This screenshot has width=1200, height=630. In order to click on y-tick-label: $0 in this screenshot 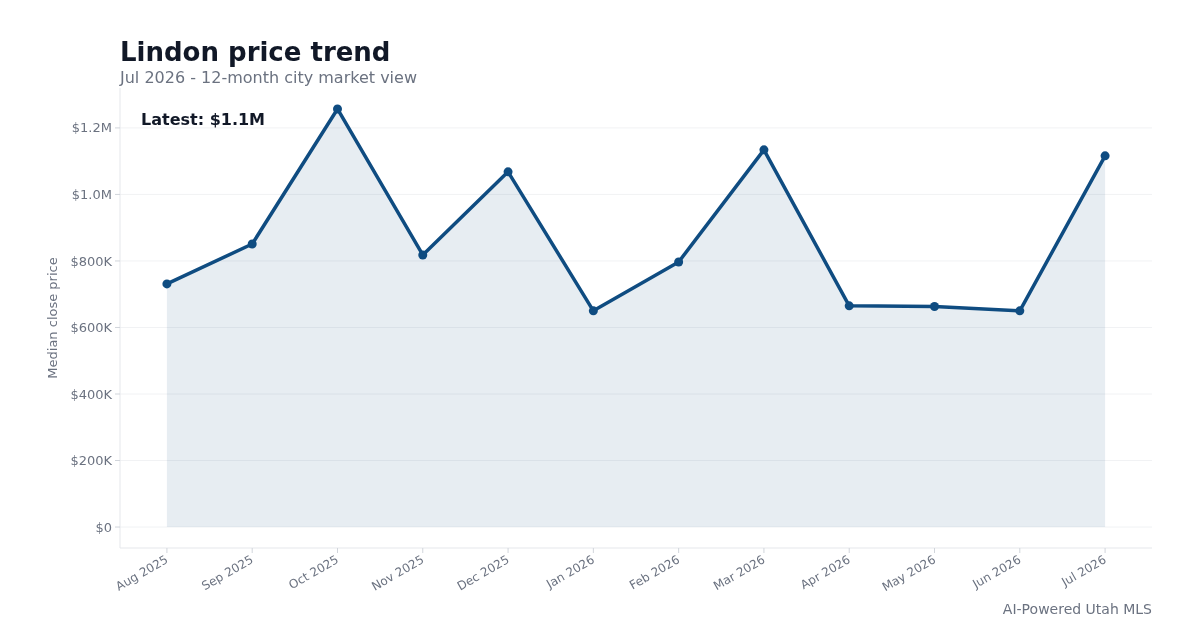, I will do `click(103, 527)`.